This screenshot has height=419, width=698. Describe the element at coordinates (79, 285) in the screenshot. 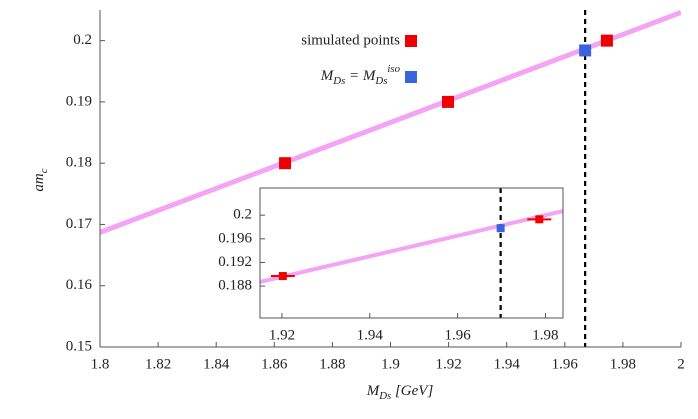

I see `y-tick-label: 0.16` at that location.